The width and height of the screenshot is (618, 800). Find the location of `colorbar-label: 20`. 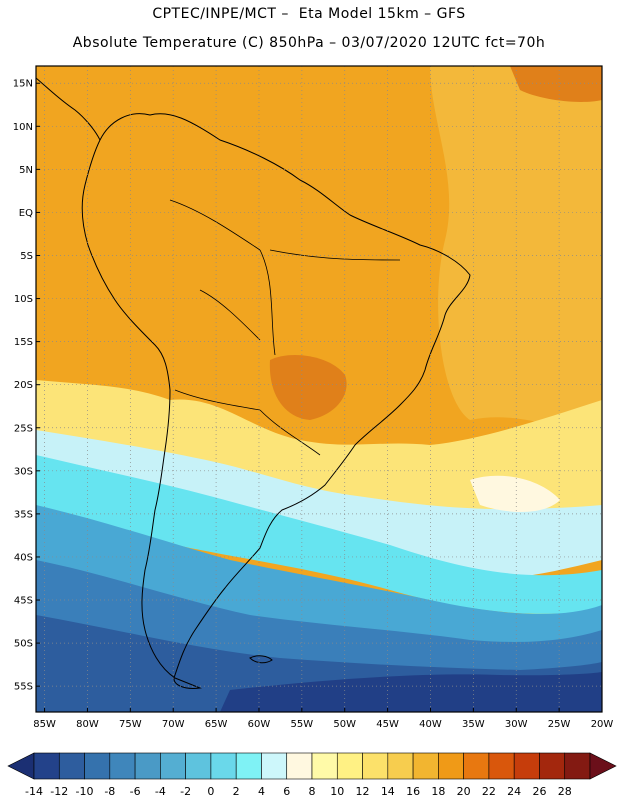

colorbar-label: 20 is located at coordinates (464, 791).